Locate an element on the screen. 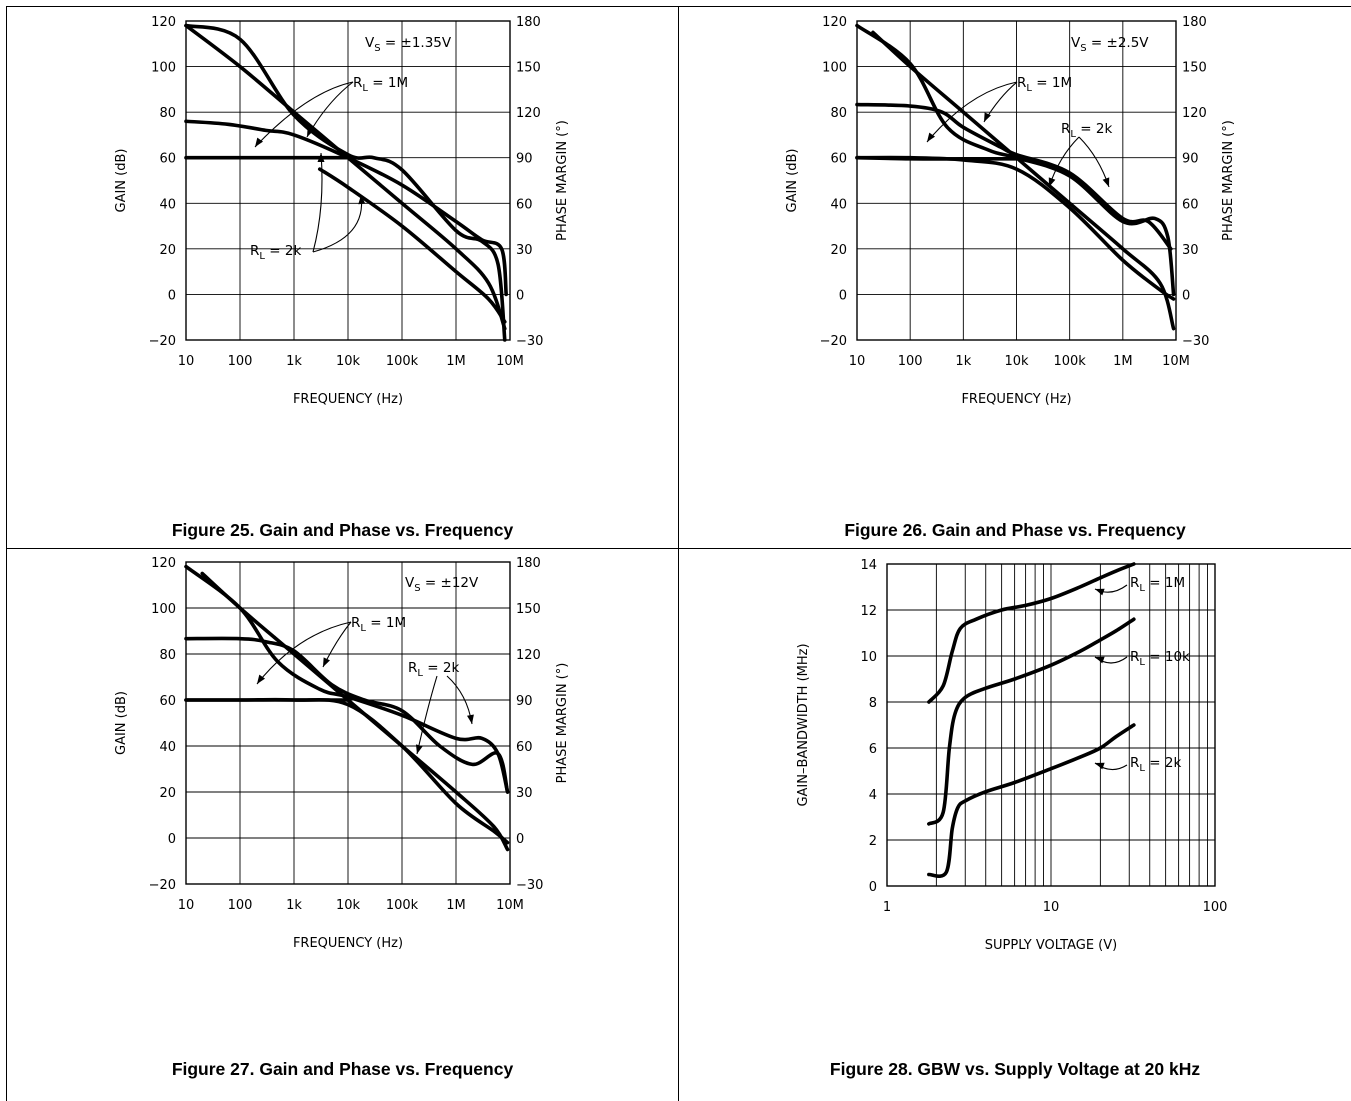 The width and height of the screenshot is (1351, 1101). x-tick-label: 1k is located at coordinates (294, 905).